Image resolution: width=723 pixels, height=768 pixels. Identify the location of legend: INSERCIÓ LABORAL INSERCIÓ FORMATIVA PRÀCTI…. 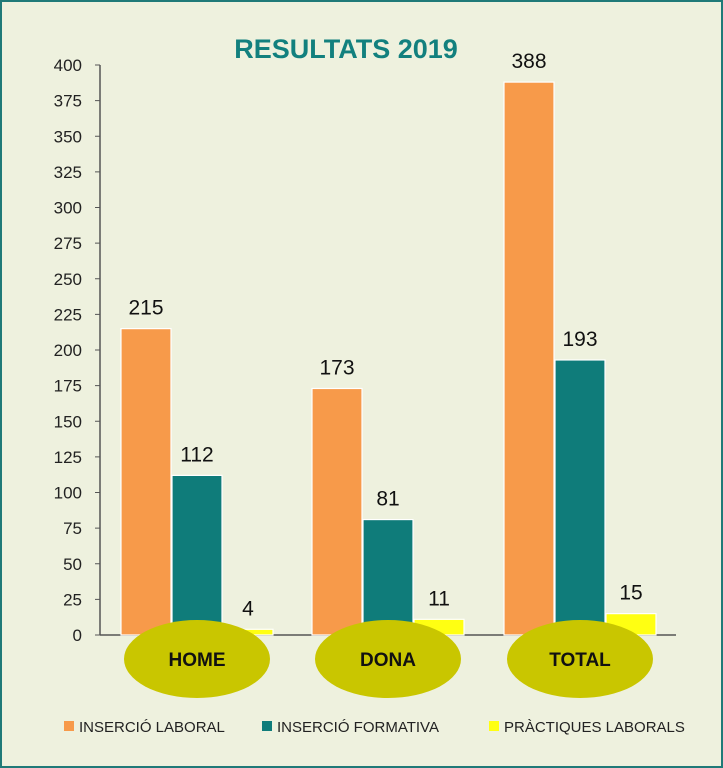
(374, 727).